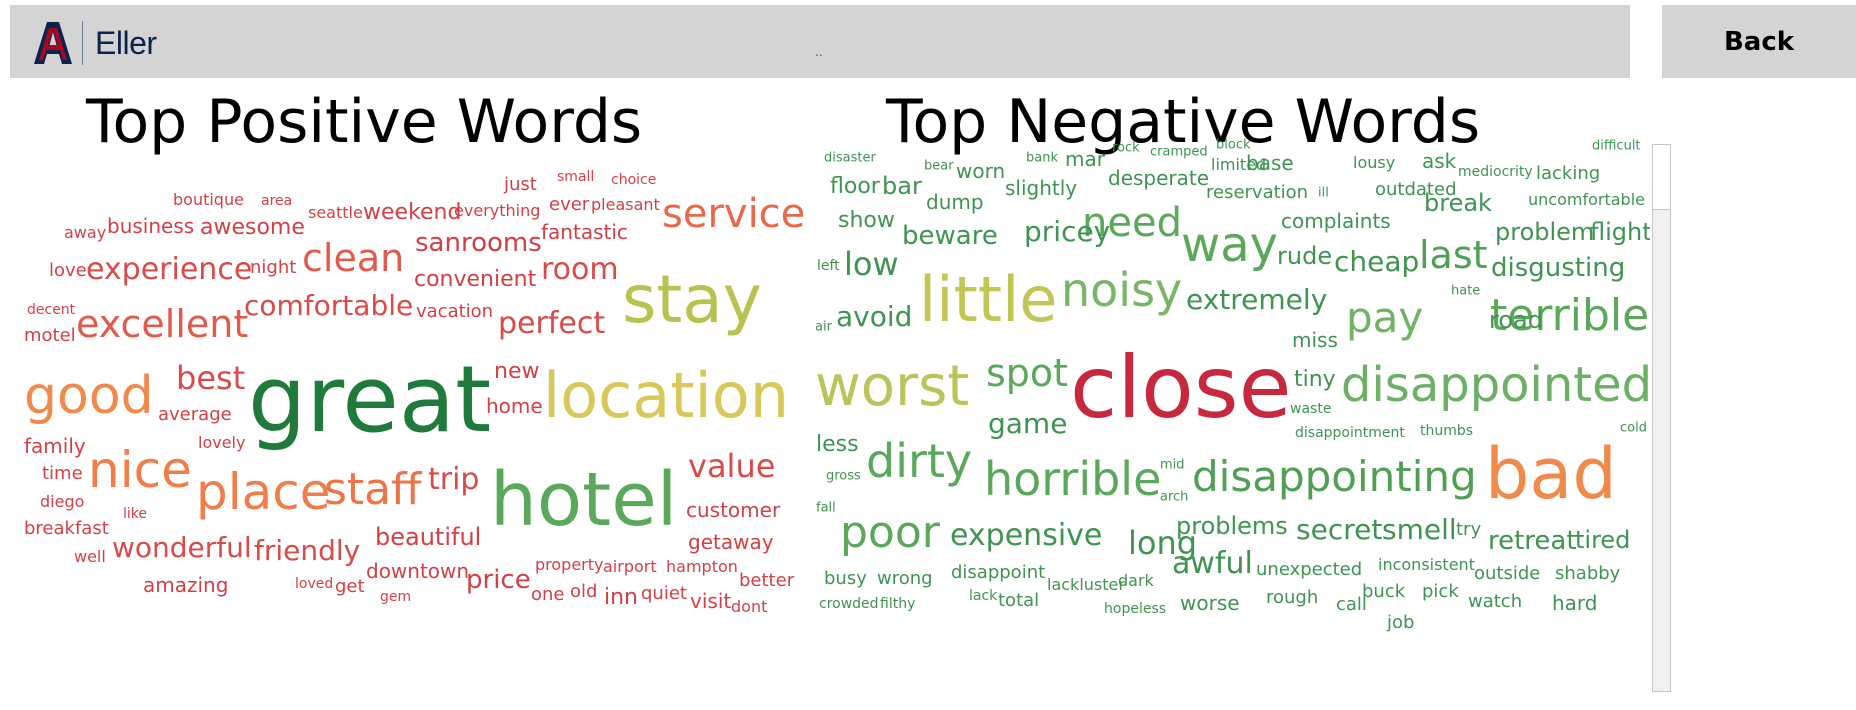 The width and height of the screenshot is (1856, 710). Describe the element at coordinates (497, 210) in the screenshot. I see `positive-word-everything: everything` at that location.